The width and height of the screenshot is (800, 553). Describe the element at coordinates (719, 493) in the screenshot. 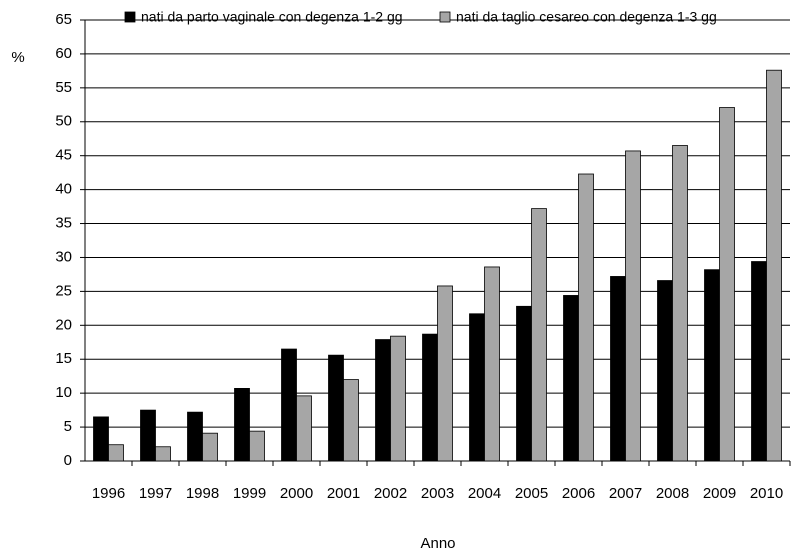

I see `x-tick-label: 2009` at that location.